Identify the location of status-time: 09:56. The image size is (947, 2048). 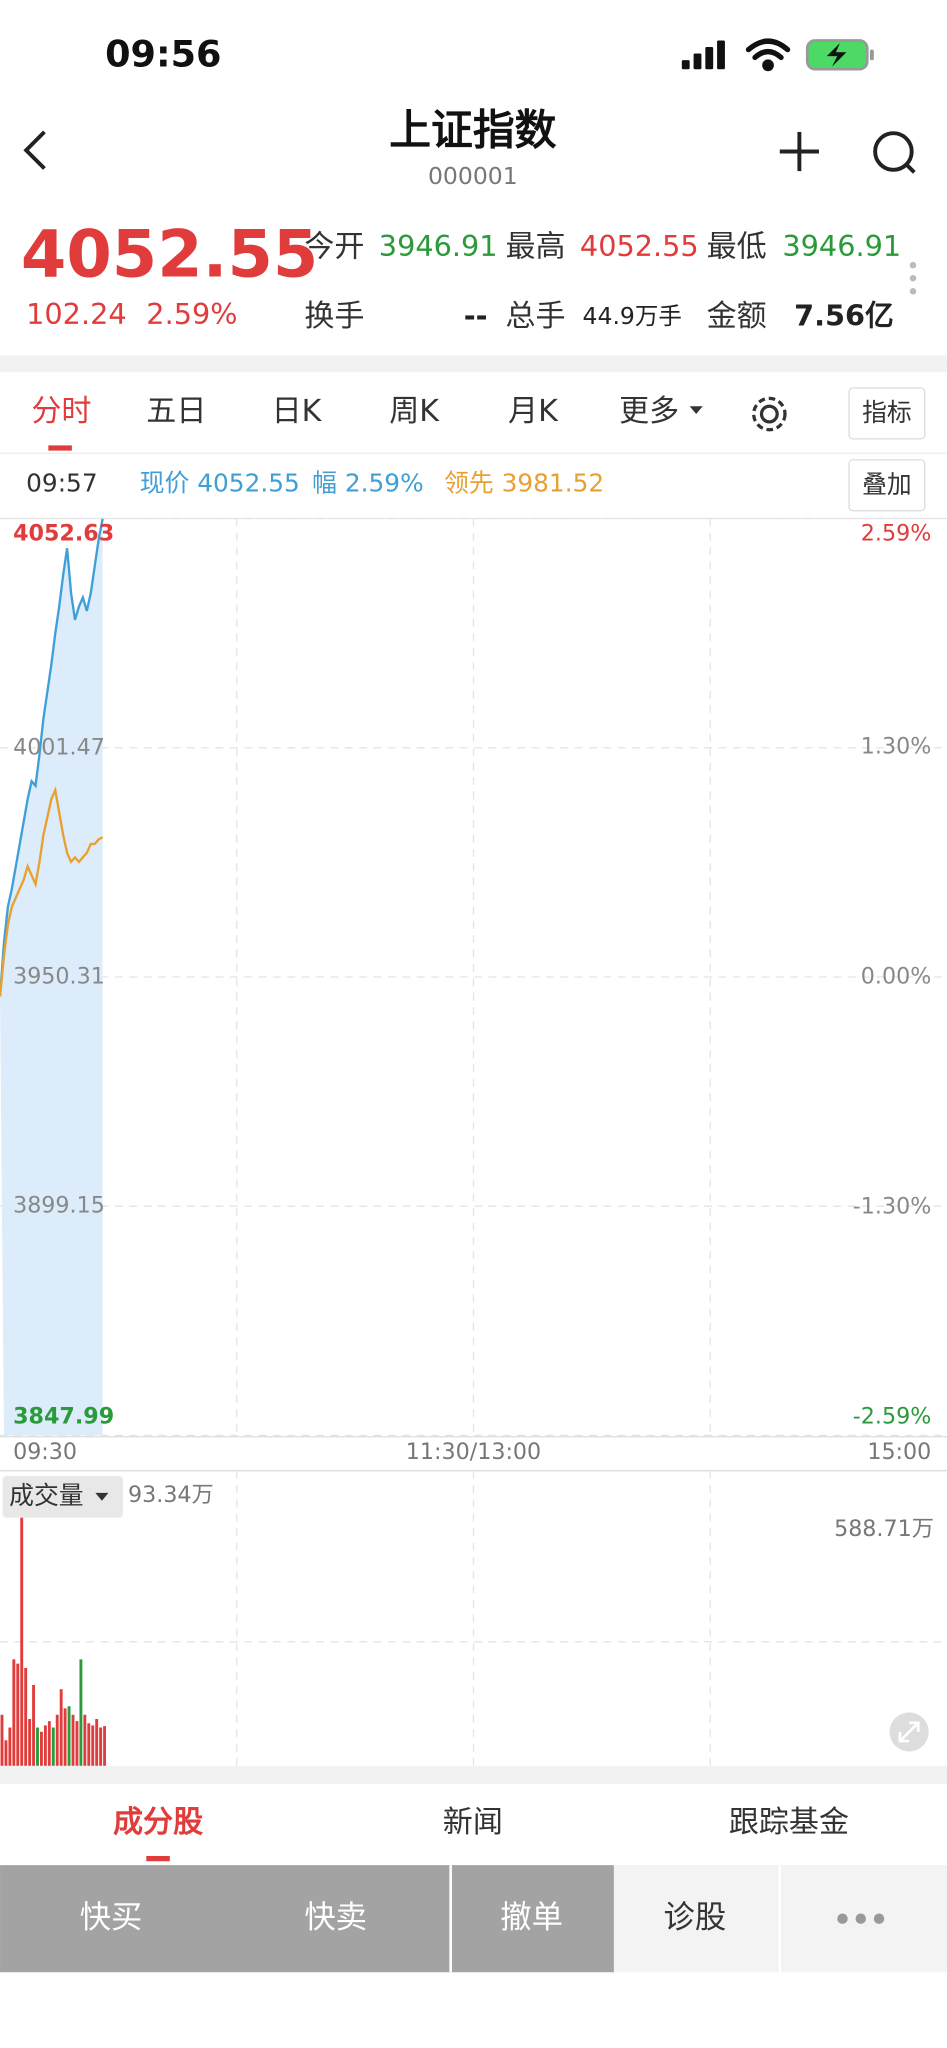
(163, 54).